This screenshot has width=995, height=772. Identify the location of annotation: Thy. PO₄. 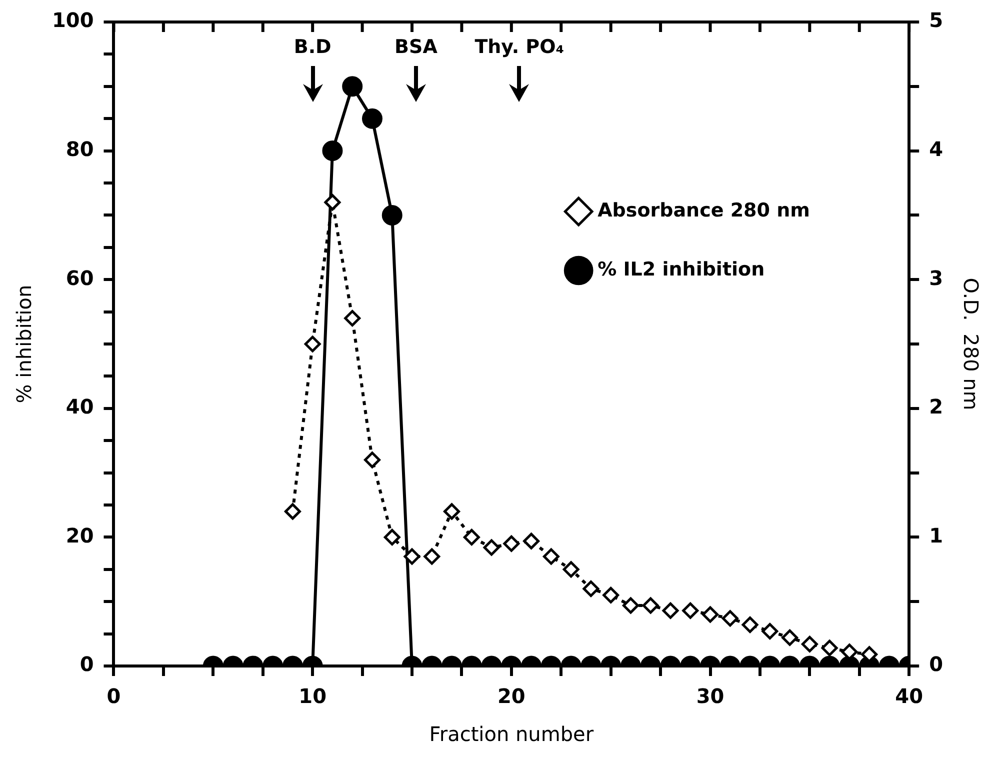
(519, 47).